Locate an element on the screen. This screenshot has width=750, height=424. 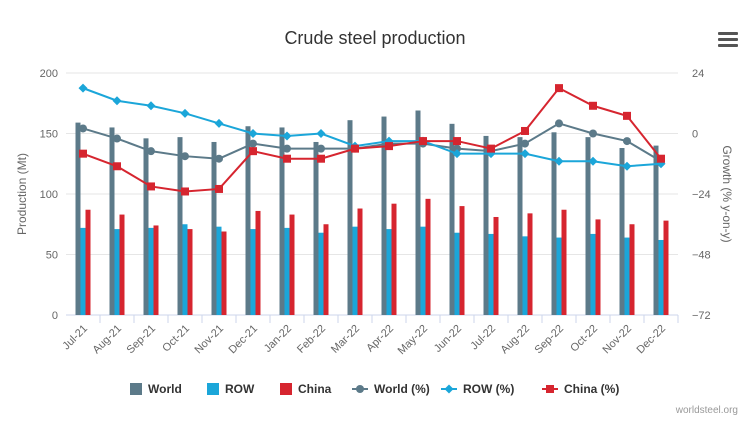
legend-item-row: ROW is located at coordinates (231, 389).